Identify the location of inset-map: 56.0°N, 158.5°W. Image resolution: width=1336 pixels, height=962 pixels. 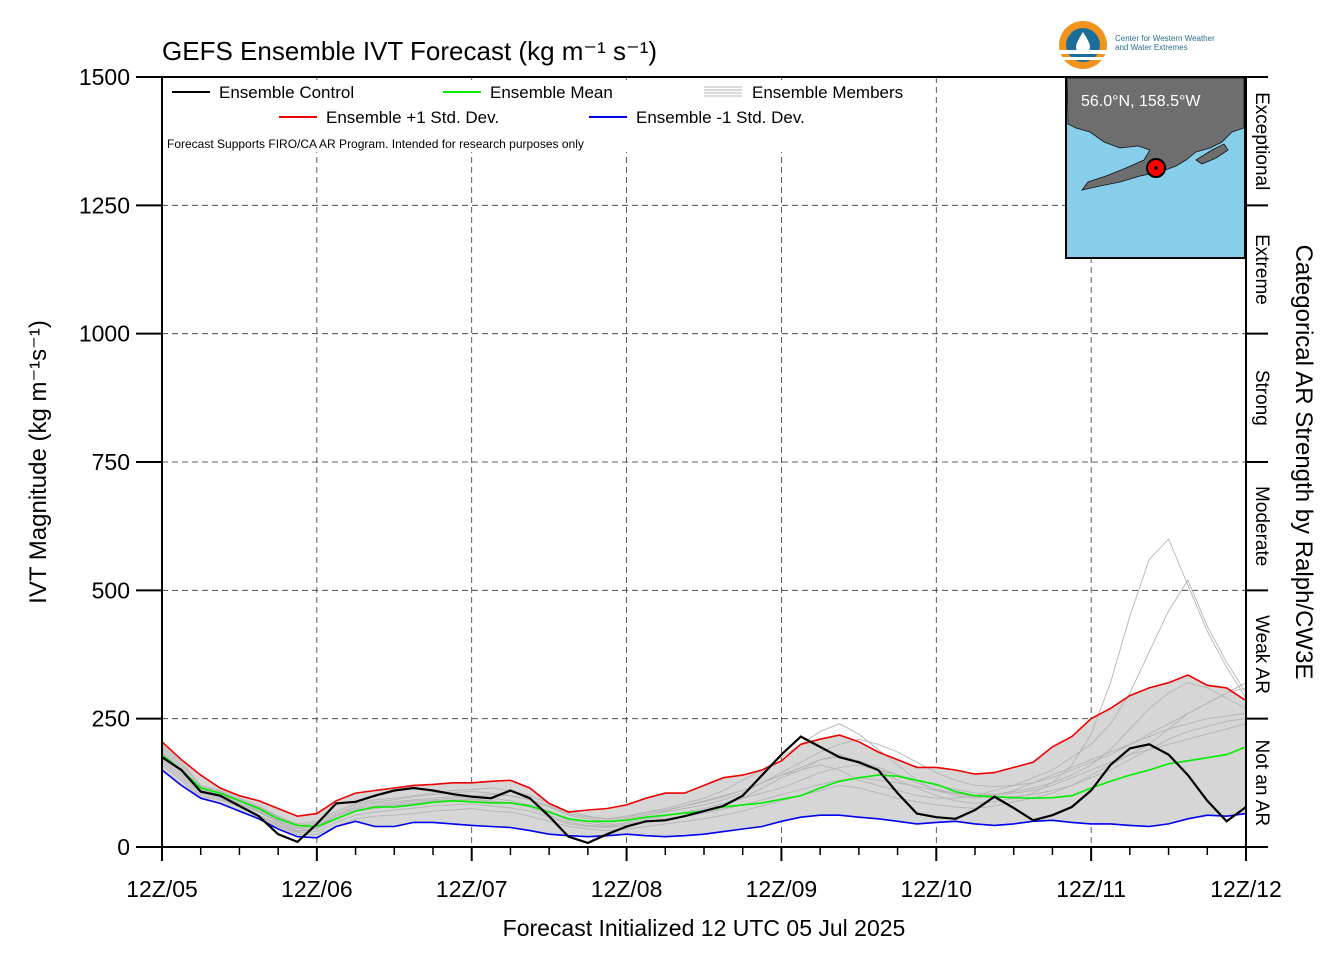
(1155, 167).